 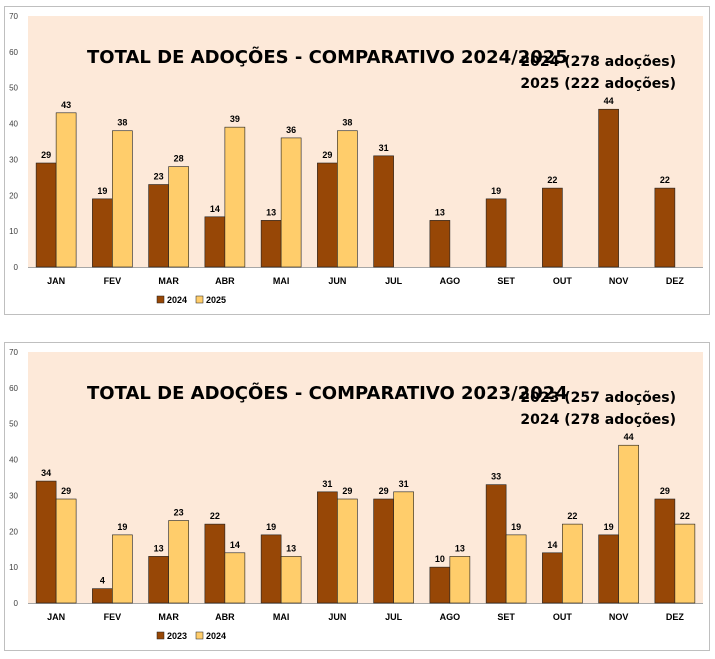 What do you see at coordinates (216, 300) in the screenshot?
I see `legend-label-2025: 2025` at bounding box center [216, 300].